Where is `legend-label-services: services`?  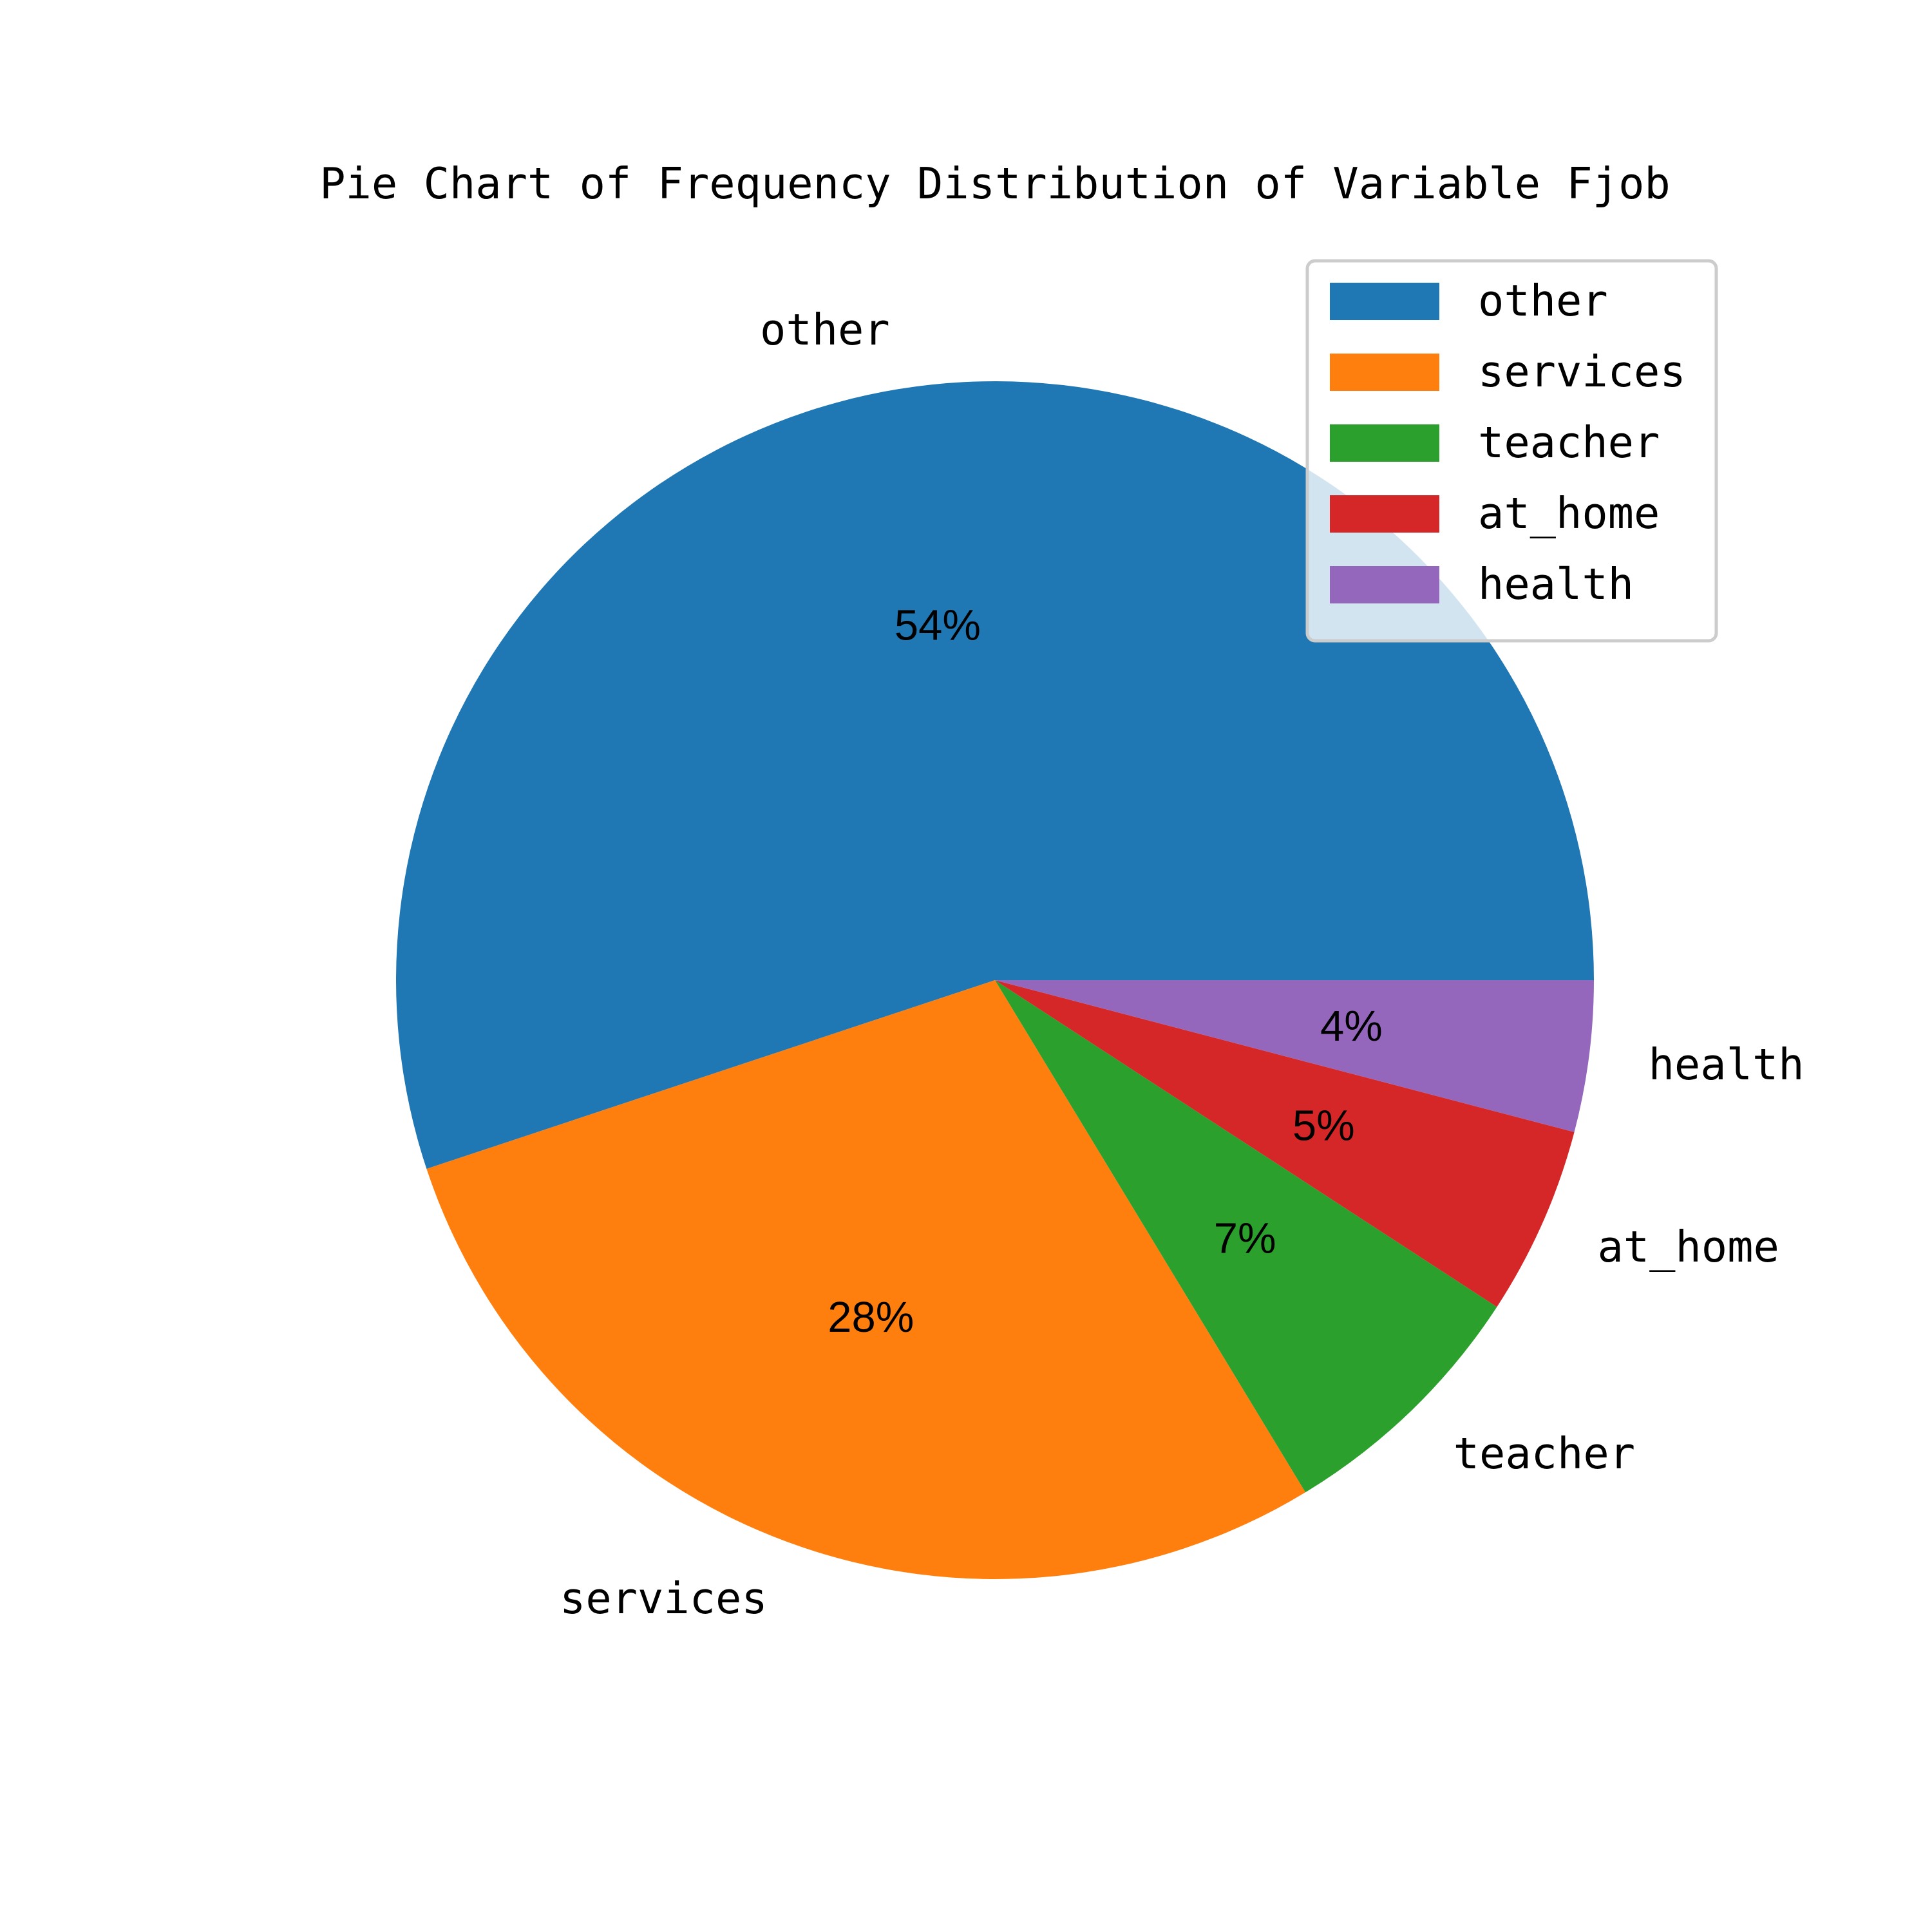 legend-label-services: services is located at coordinates (1582, 371).